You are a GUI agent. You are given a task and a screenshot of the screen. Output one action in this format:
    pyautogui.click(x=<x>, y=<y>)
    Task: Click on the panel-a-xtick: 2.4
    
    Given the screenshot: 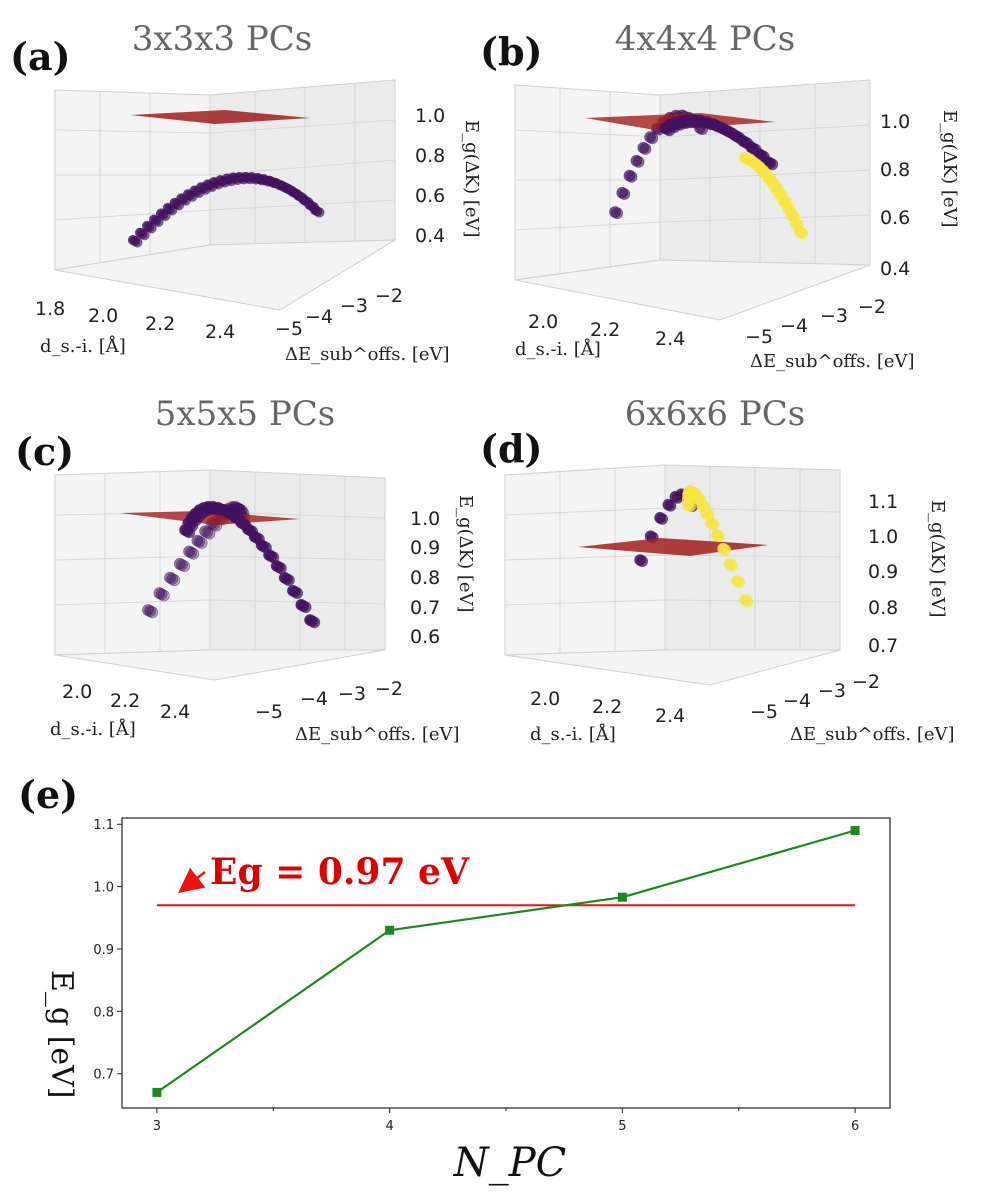 What is the action you would take?
    pyautogui.click(x=220, y=332)
    